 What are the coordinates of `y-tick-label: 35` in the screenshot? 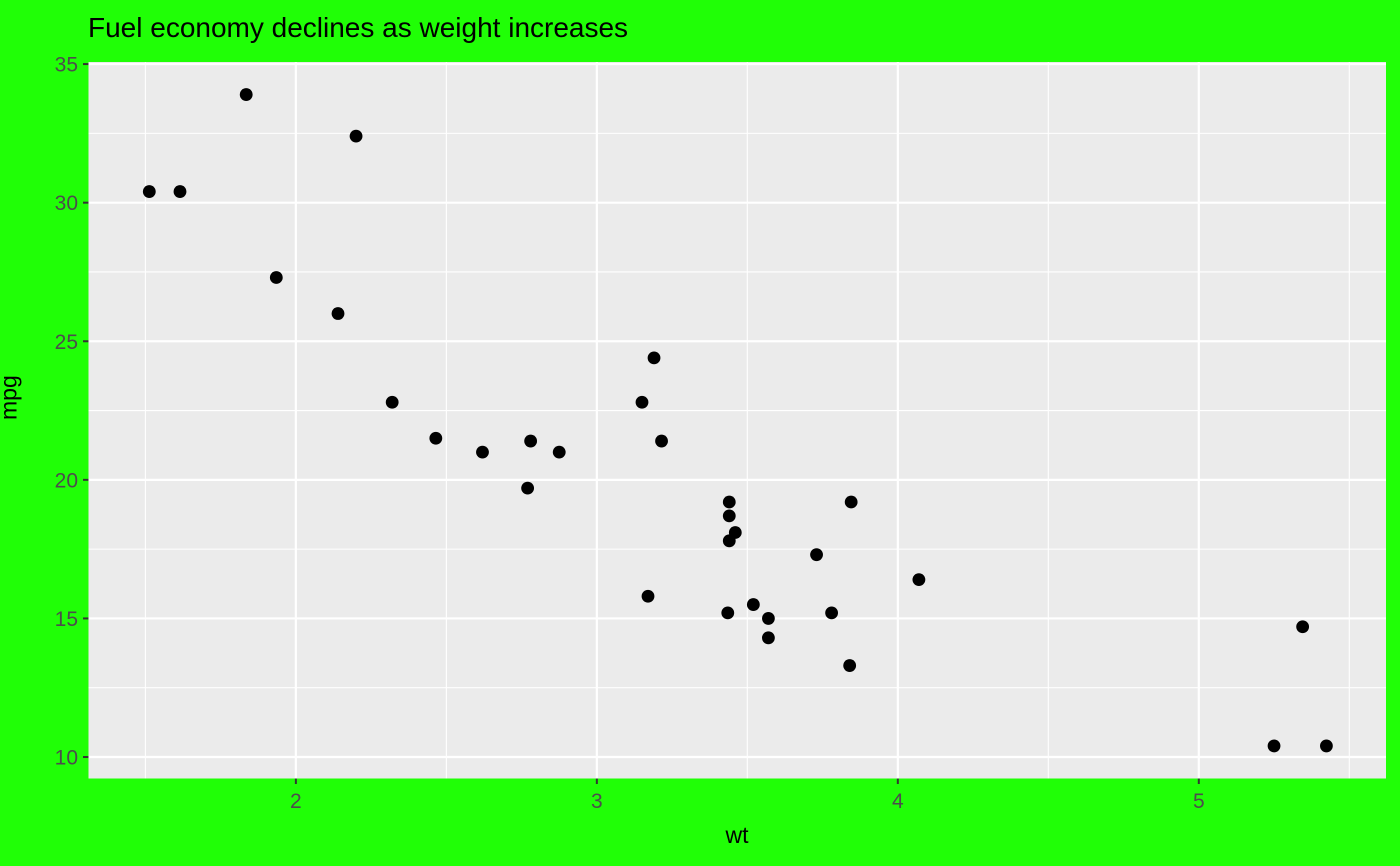 It's located at (66, 65).